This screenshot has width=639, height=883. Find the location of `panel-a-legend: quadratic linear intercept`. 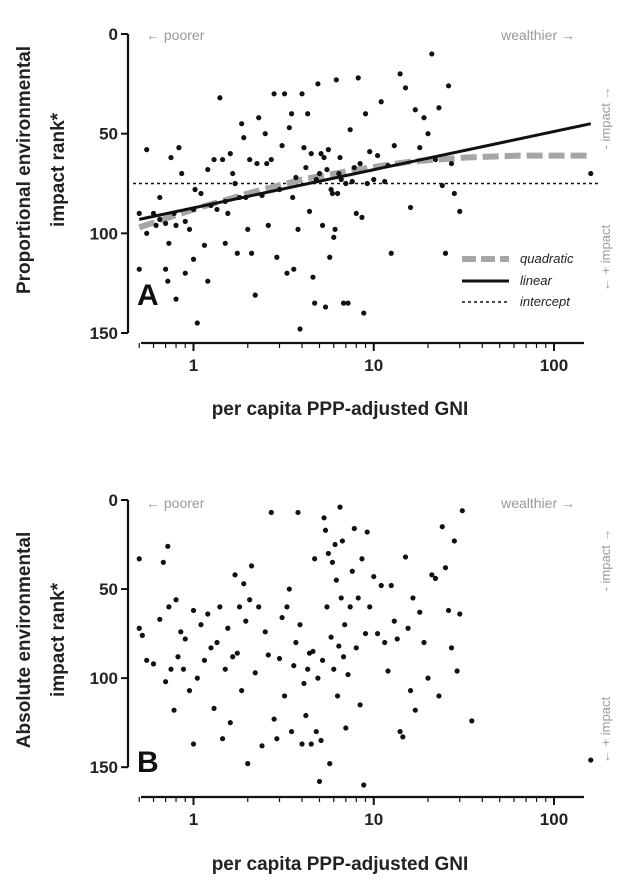

panel-a-legend: quadratic linear intercept is located at coordinates (518, 280).